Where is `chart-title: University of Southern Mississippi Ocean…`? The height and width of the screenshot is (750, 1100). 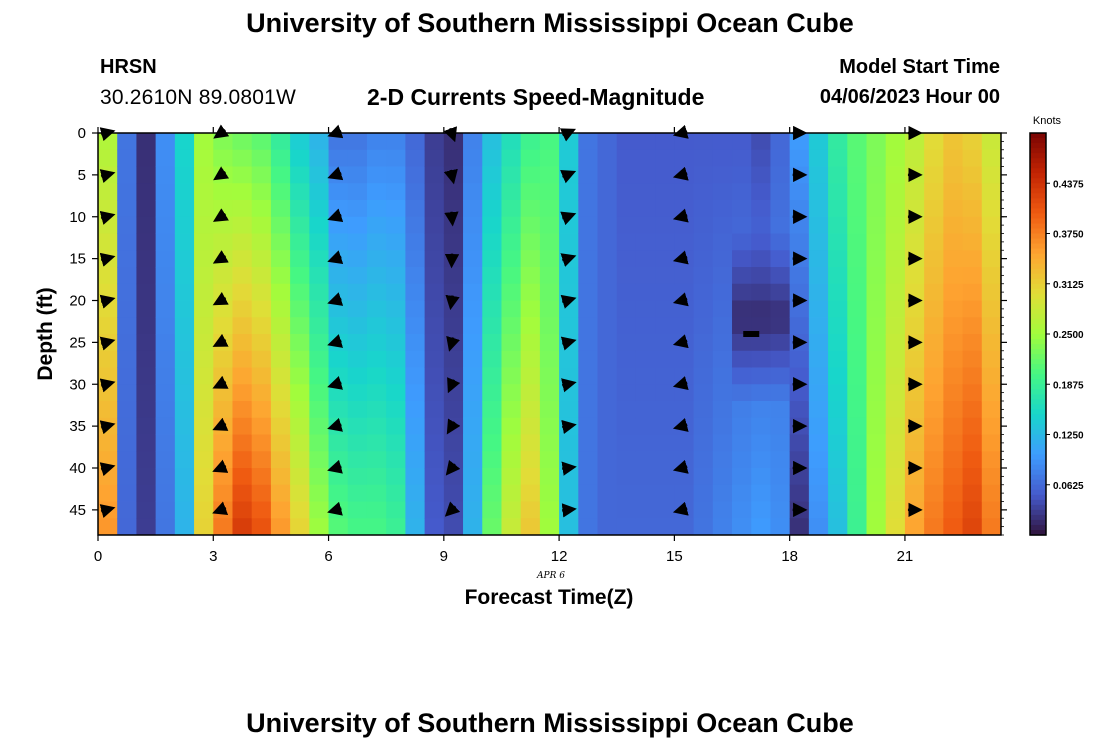
chart-title: University of Southern Mississippi Ocean… is located at coordinates (550, 23).